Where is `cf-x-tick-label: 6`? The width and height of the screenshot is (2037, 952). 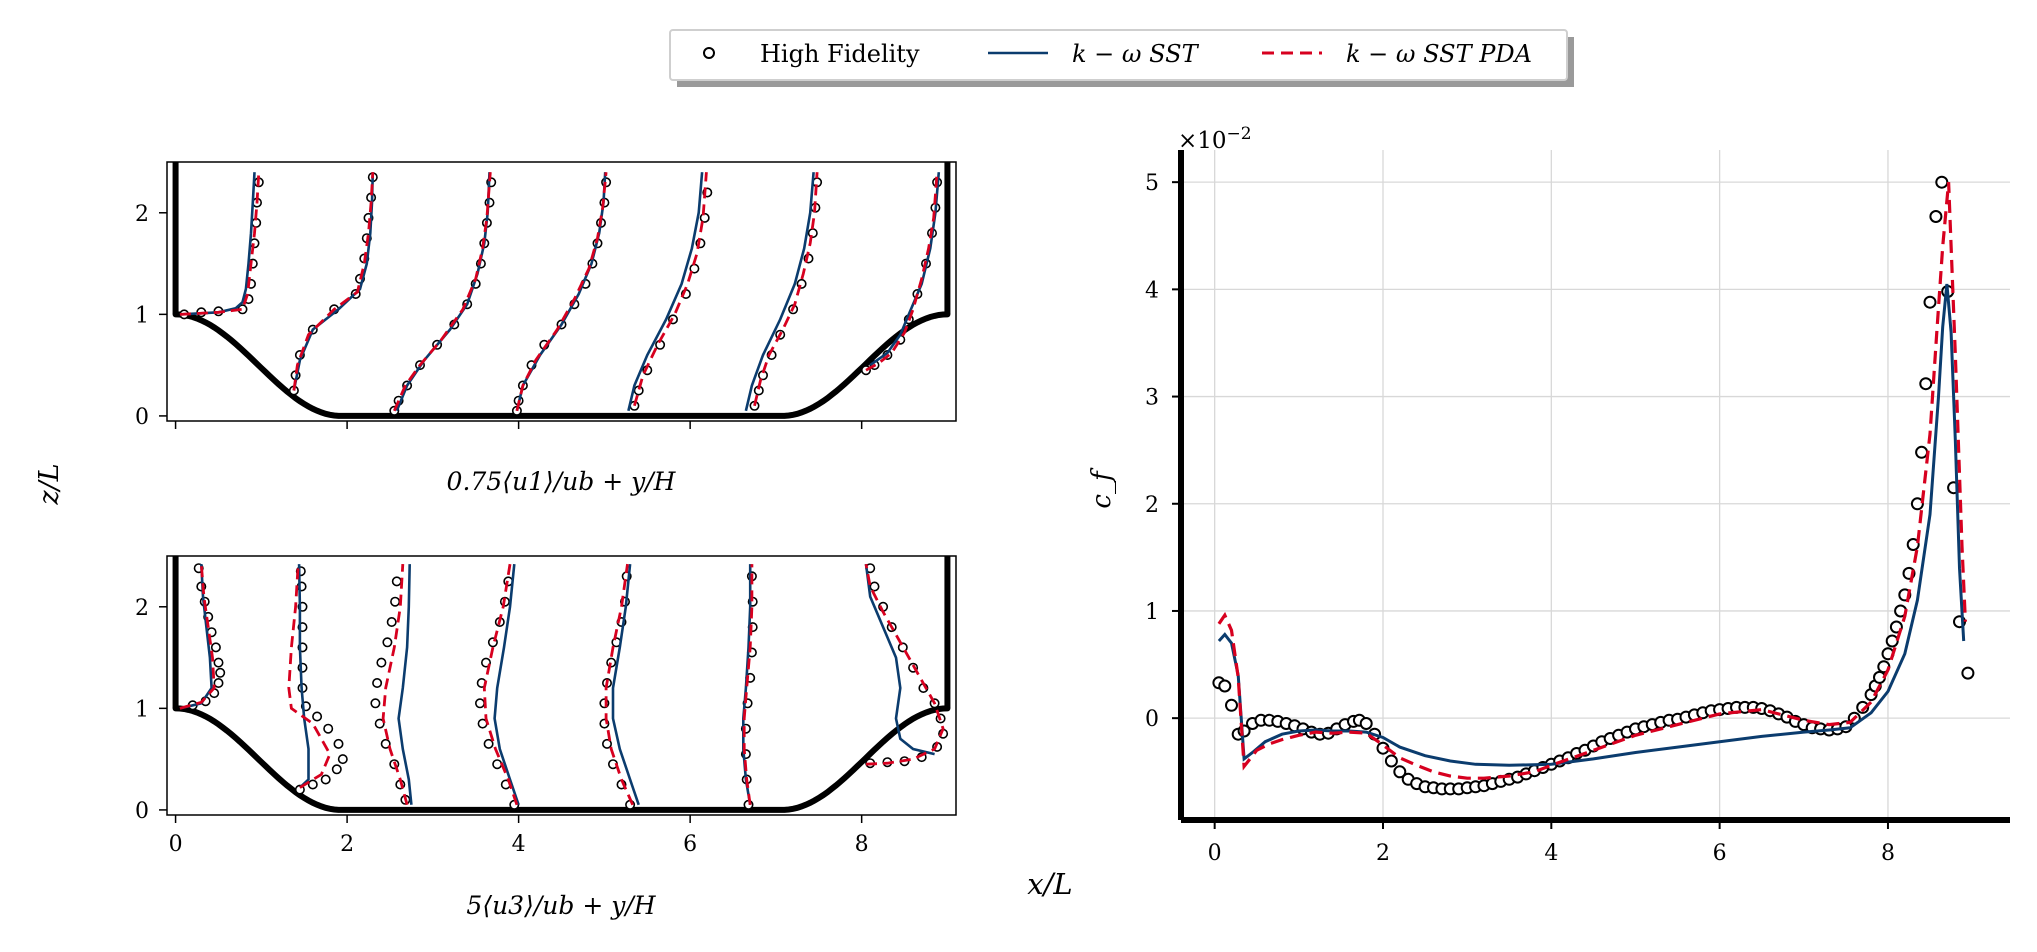 cf-x-tick-label: 6 is located at coordinates (1720, 853).